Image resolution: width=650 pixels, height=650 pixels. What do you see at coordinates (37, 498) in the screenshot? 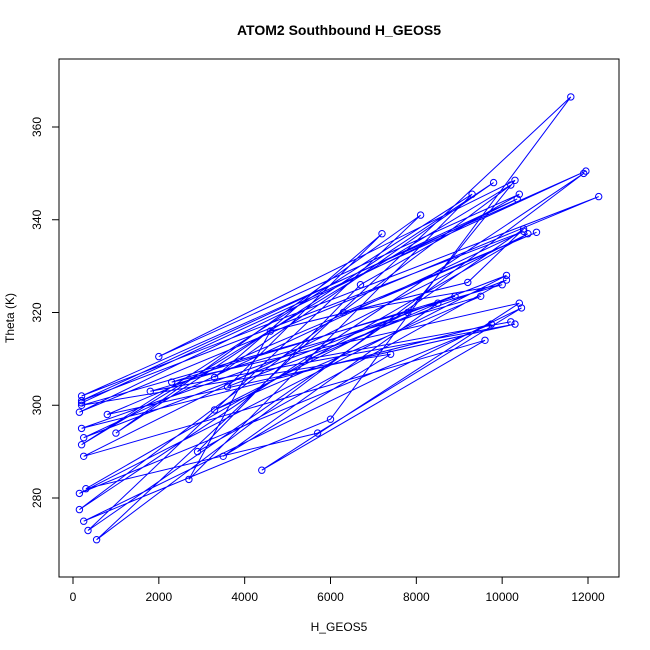
I see `y-tick-label: 280` at bounding box center [37, 498].